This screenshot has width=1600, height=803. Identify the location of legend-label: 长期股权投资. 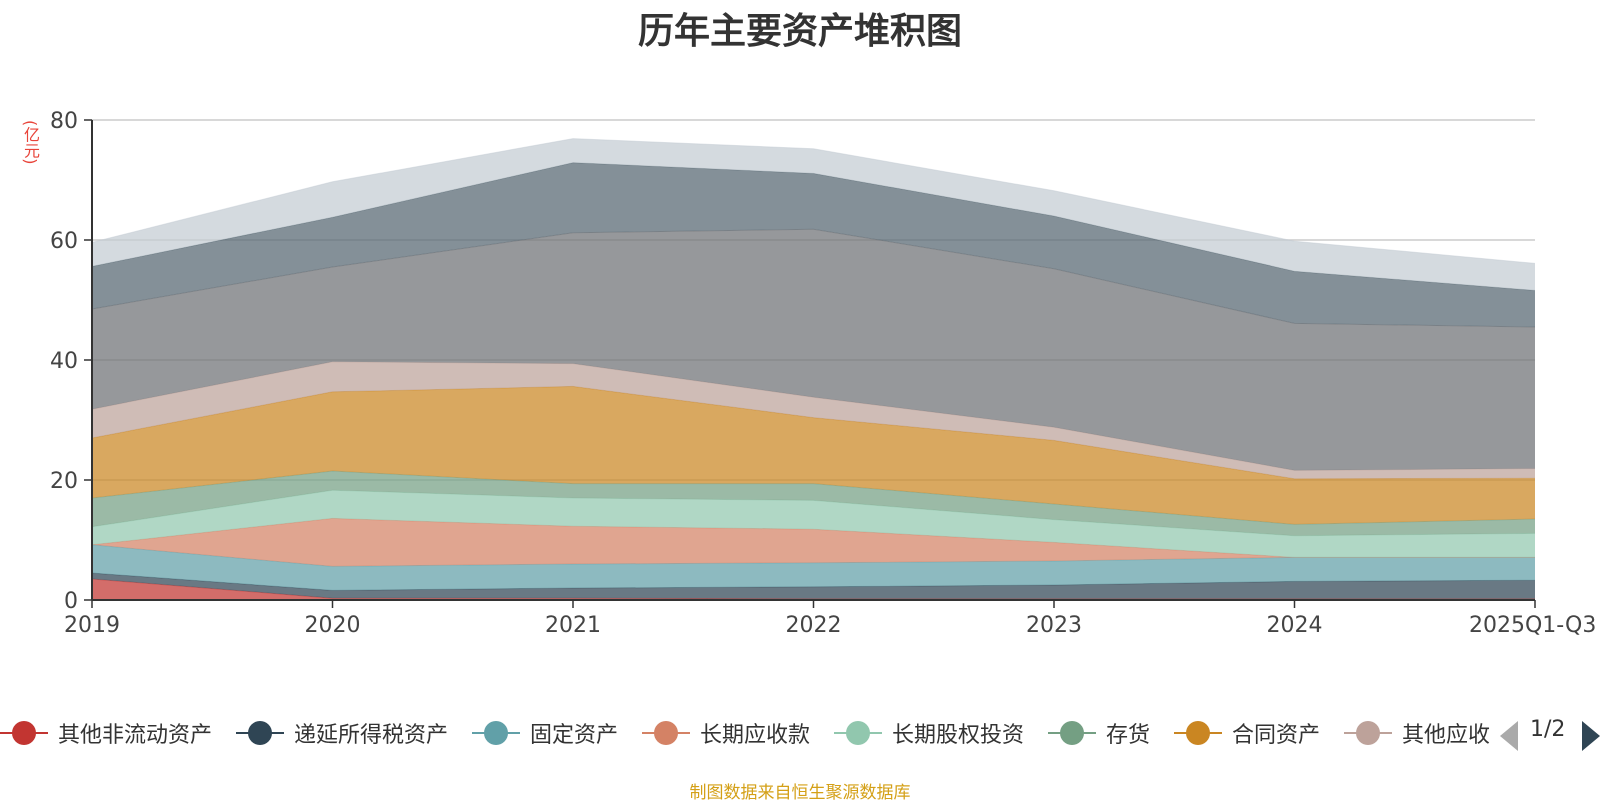
(958, 735).